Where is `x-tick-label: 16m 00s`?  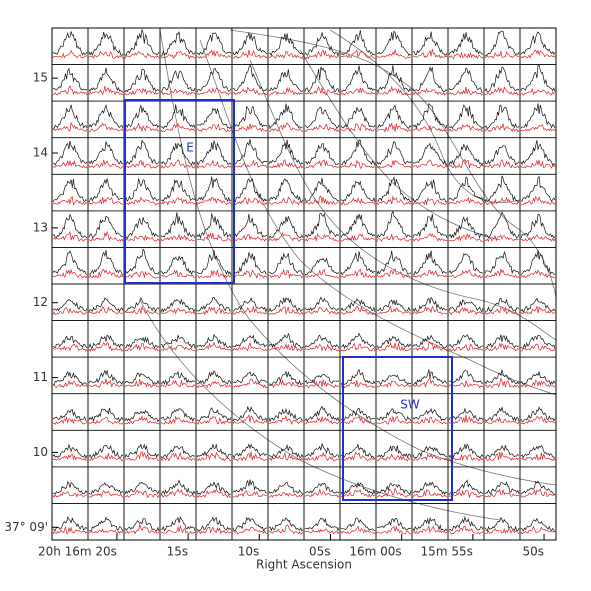
x-tick-label: 16m 00s is located at coordinates (375, 552).